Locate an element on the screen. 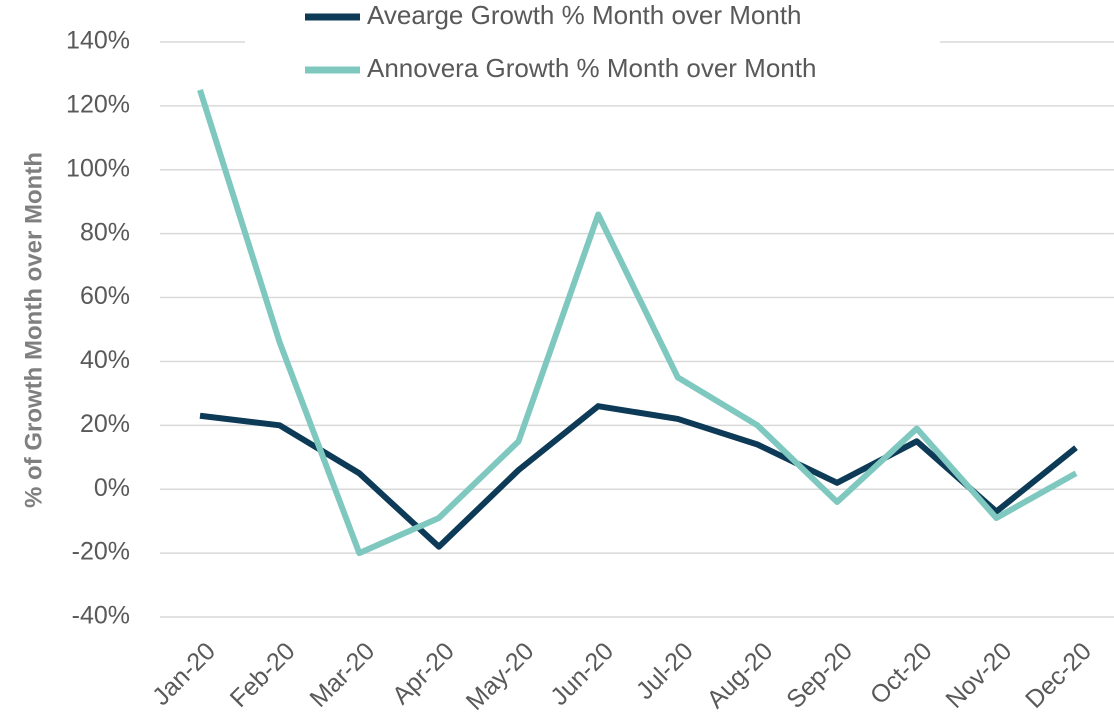 This screenshot has height=725, width=1114. legend-label: Annovera Growth % Month over Month is located at coordinates (591, 68).